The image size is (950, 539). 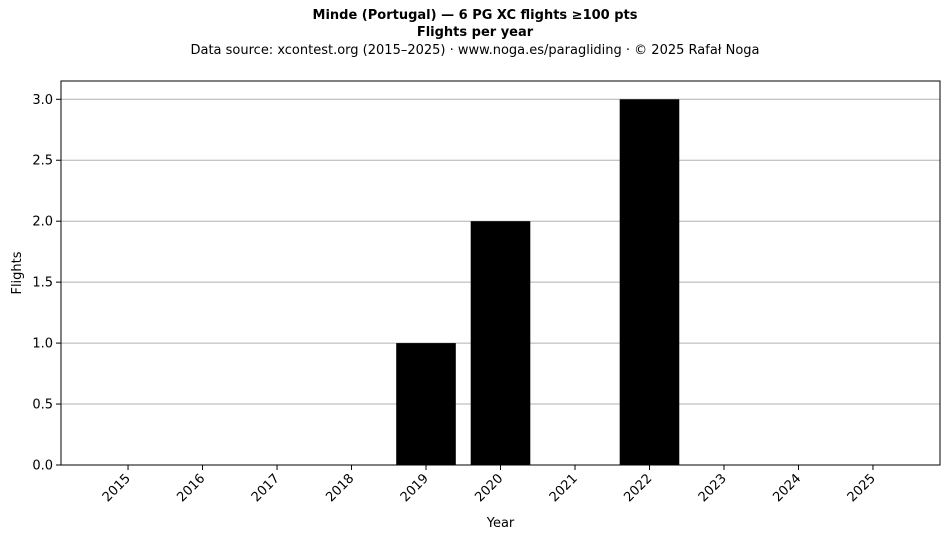 I want to click on y-tick-label: 2.5, so click(x=42, y=161).